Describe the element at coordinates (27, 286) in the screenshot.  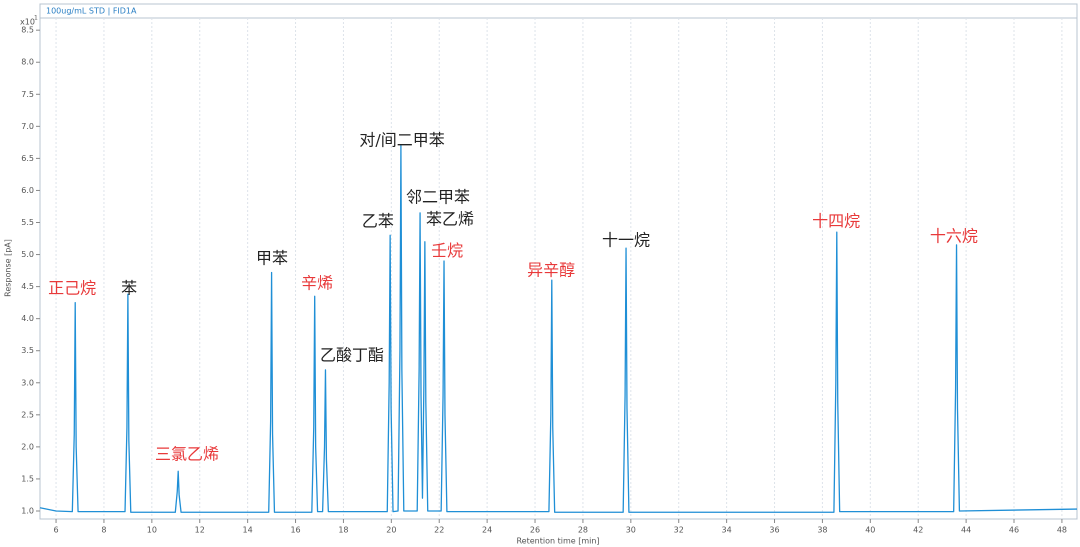
I see `y-tick-label: 4.5` at that location.